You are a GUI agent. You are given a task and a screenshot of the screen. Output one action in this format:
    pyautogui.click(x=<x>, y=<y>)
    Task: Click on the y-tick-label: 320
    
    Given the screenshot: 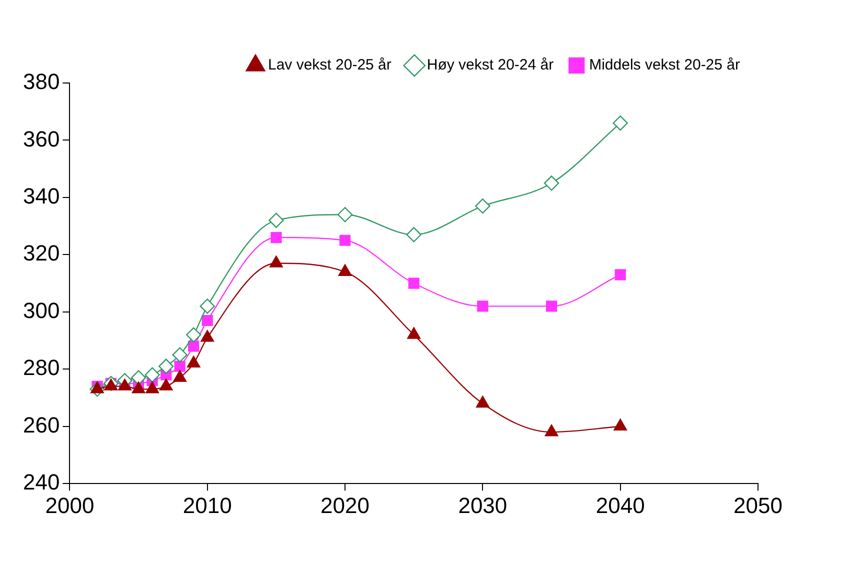 What is the action you would take?
    pyautogui.click(x=41, y=253)
    